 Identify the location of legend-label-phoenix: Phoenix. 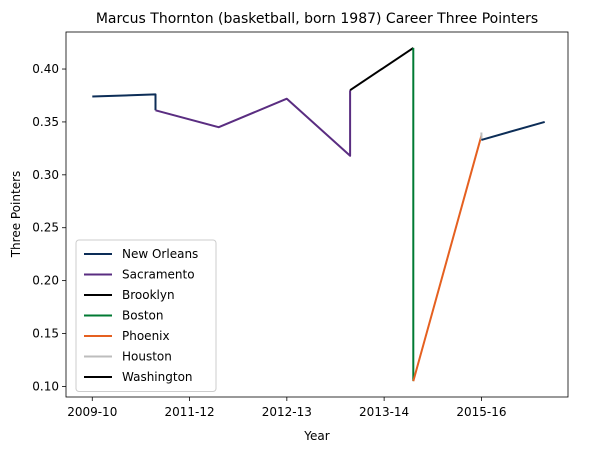
(146, 336).